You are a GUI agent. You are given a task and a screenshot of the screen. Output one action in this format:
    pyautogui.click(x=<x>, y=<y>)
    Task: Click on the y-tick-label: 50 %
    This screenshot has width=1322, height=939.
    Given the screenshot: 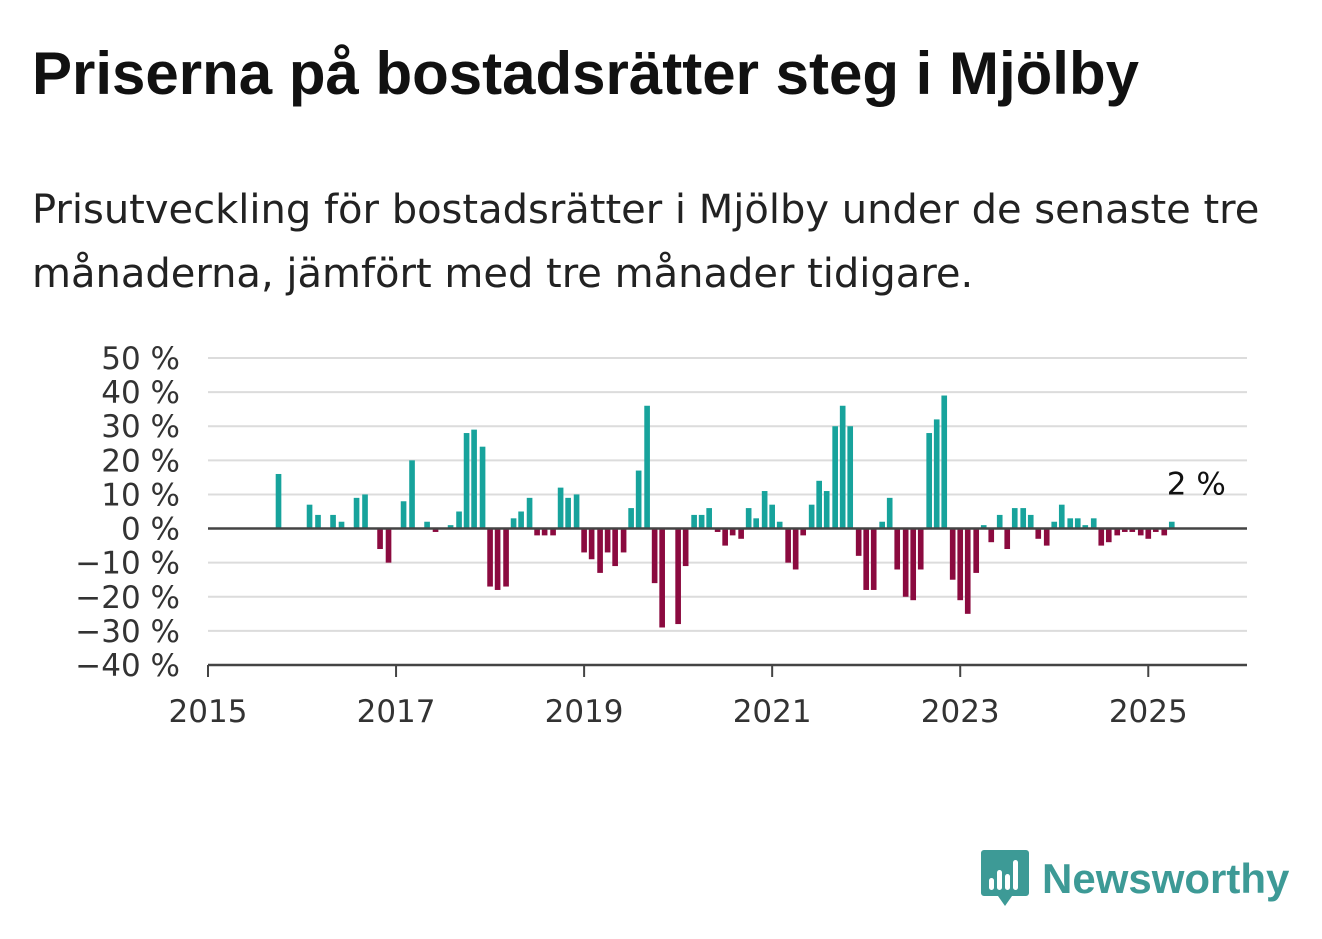 What is the action you would take?
    pyautogui.click(x=140, y=359)
    